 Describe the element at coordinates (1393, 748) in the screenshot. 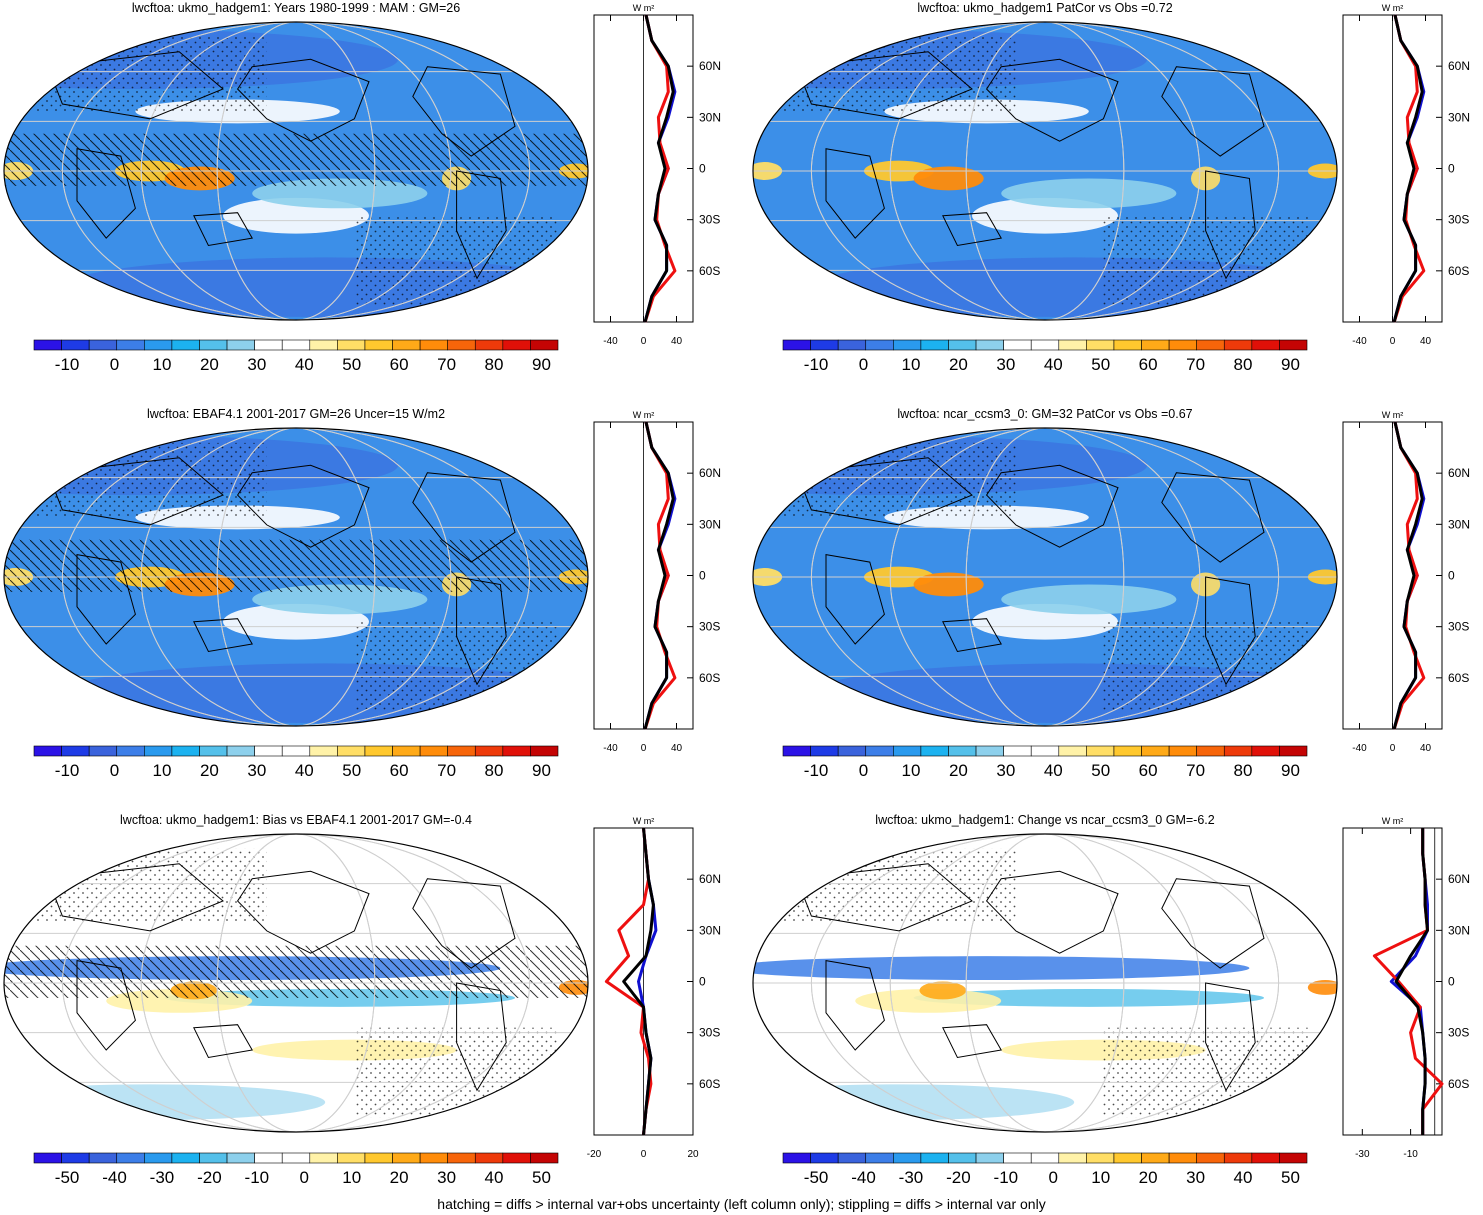

I see `x-tick-label: 0` at that location.